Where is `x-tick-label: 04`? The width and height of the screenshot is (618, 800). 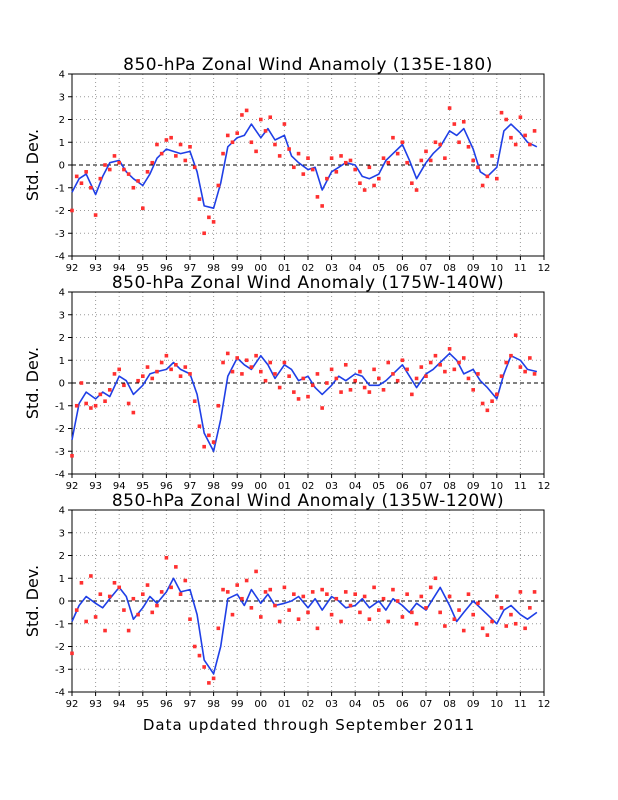 x-tick-label: 04 is located at coordinates (355, 486).